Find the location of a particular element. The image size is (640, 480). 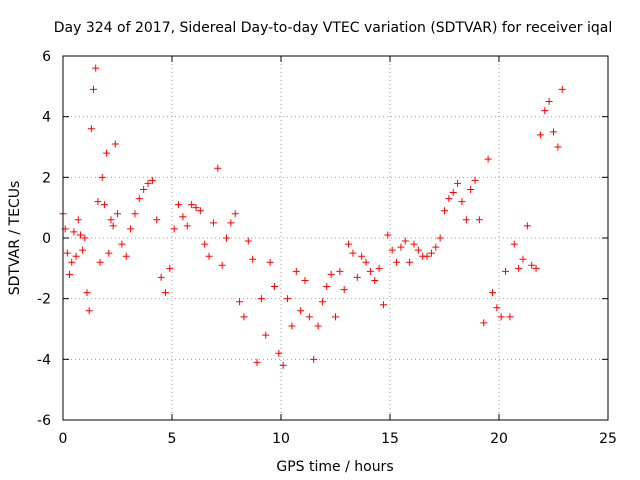

y-tick-label: 0 is located at coordinates (46, 239).